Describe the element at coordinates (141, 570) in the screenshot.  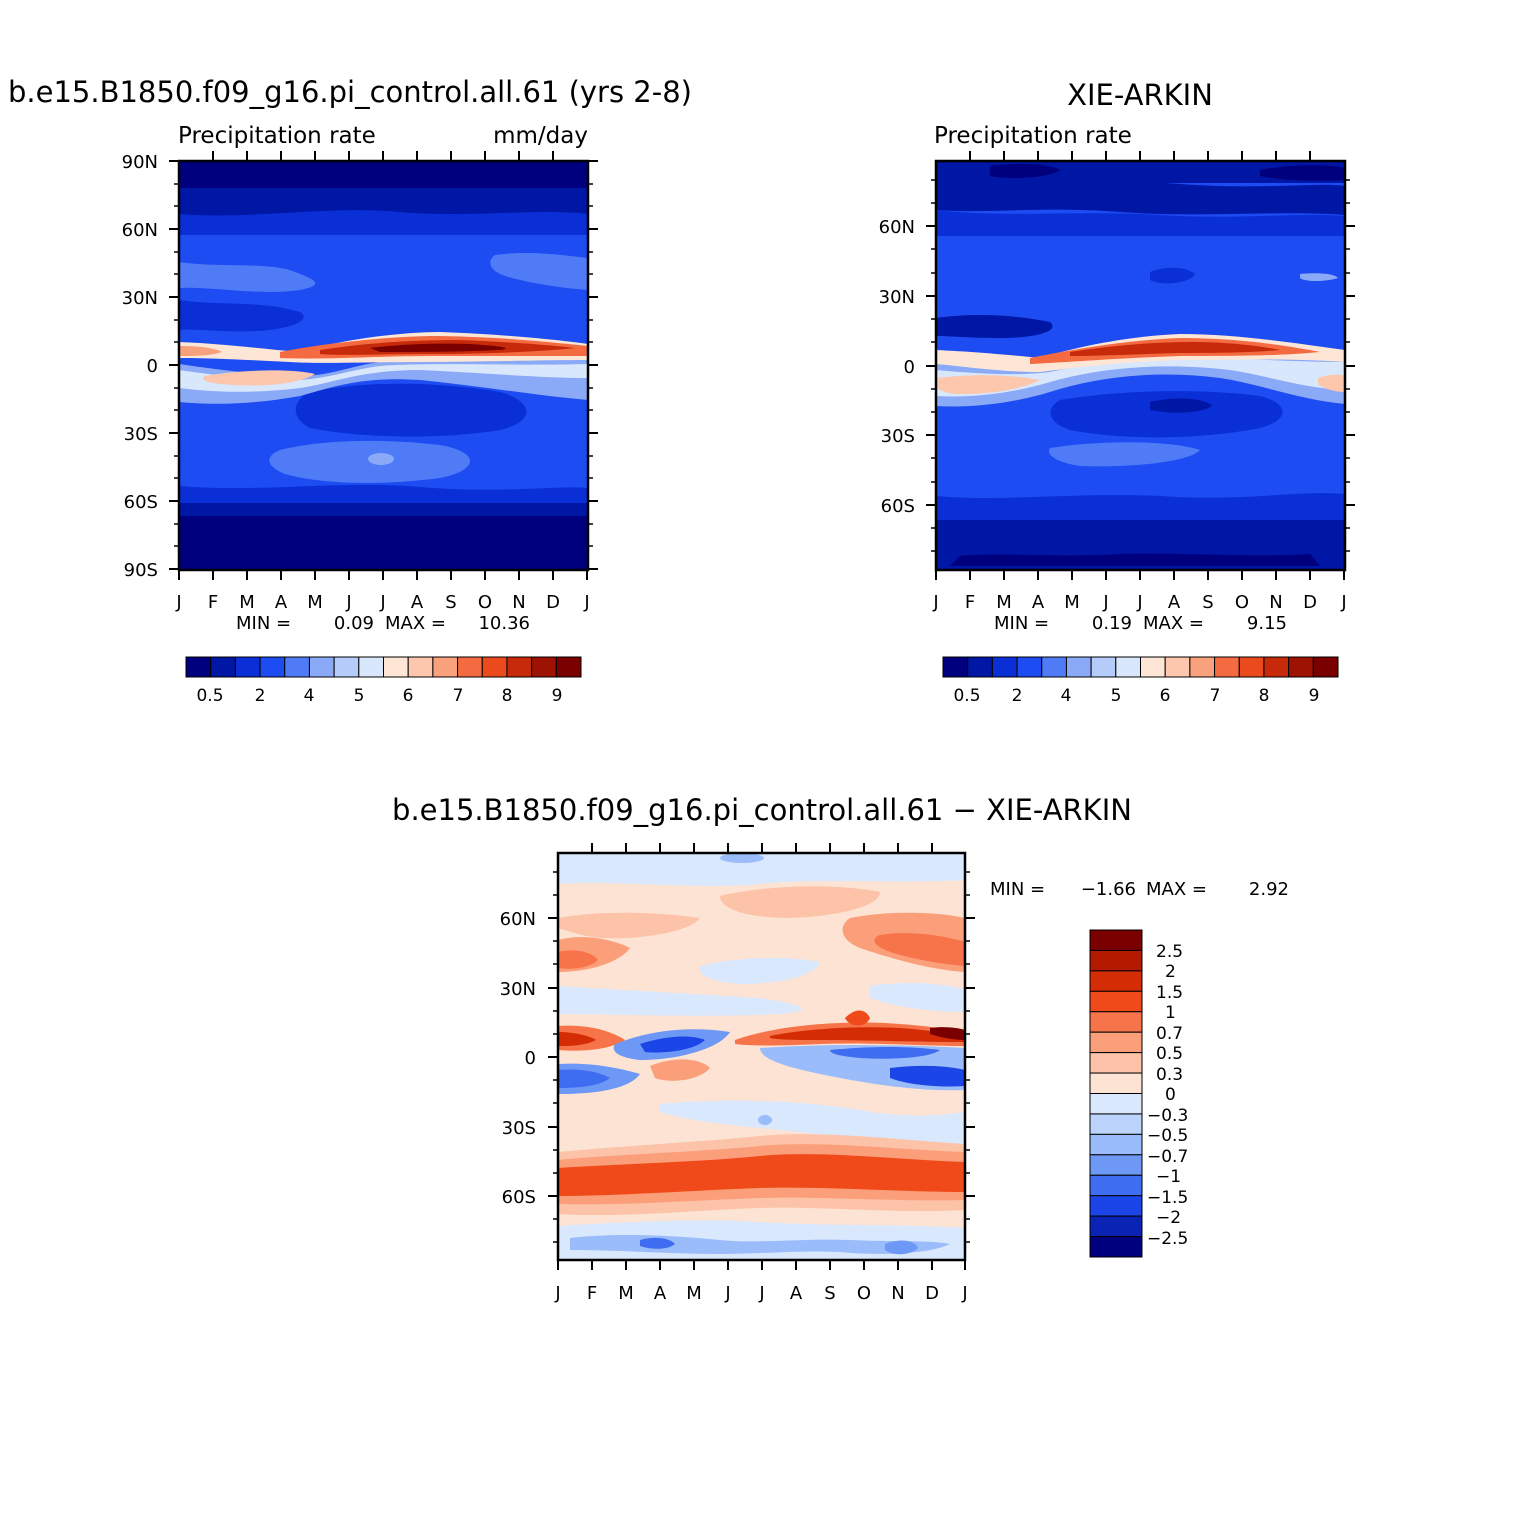
I see `panel-model-ytick: 90S` at that location.